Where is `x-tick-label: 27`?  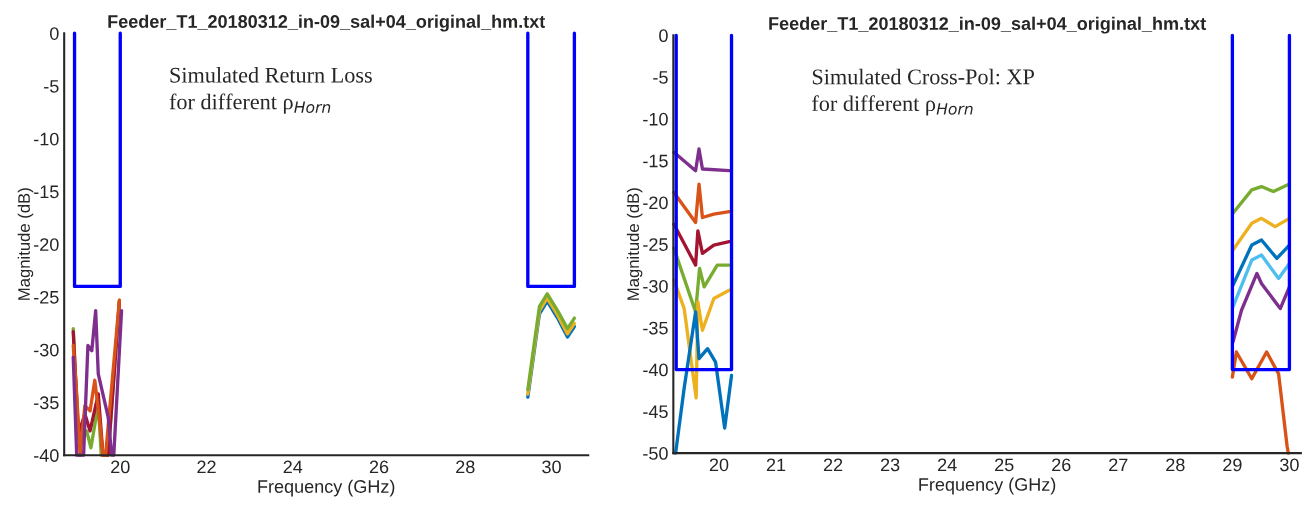 x-tick-label: 27 is located at coordinates (1118, 465).